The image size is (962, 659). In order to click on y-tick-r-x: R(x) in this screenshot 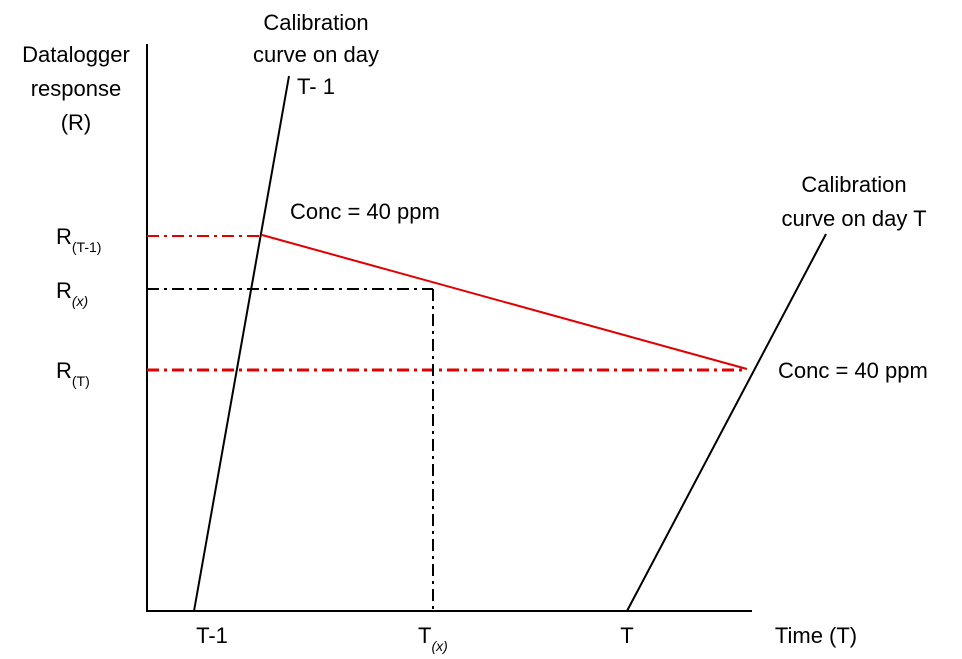, I will do `click(72, 293)`.